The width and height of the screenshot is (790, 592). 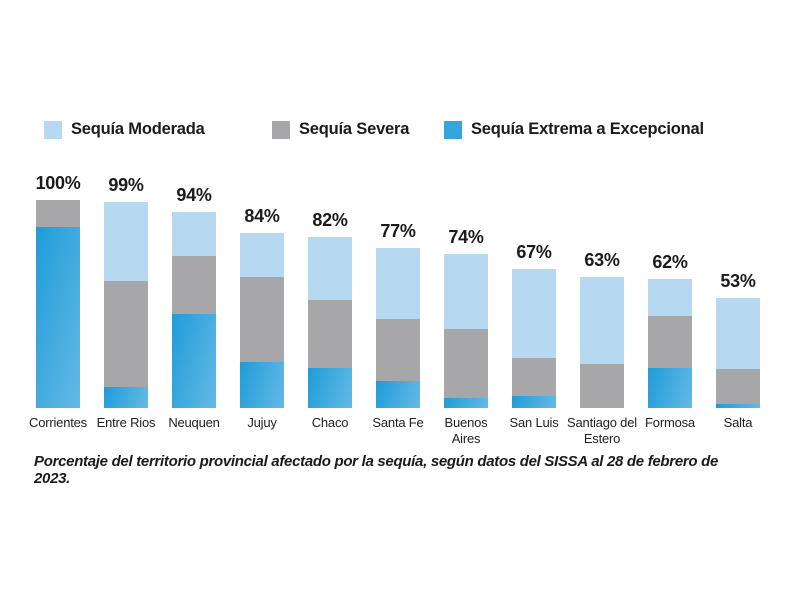 What do you see at coordinates (738, 422) in the screenshot?
I see `category-label-salta: Salta` at bounding box center [738, 422].